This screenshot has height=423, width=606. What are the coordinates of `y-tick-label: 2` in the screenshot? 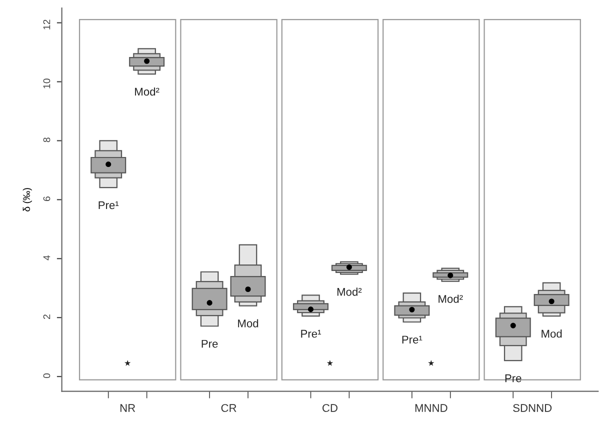 It's located at (46, 316).